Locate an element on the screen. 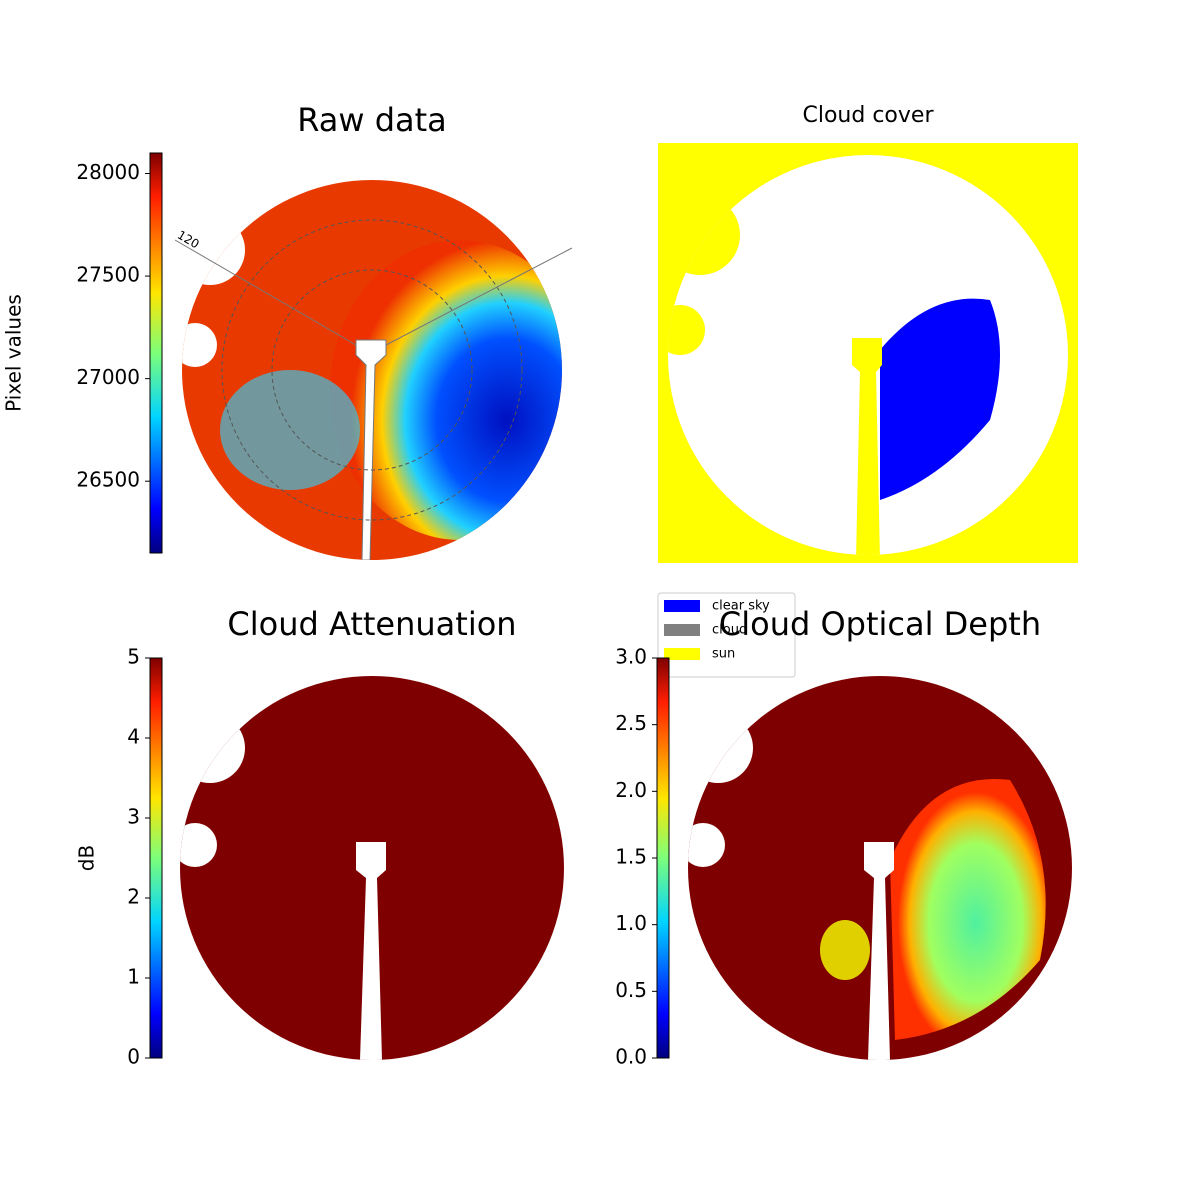  tick-label: 1.5 is located at coordinates (631, 857).